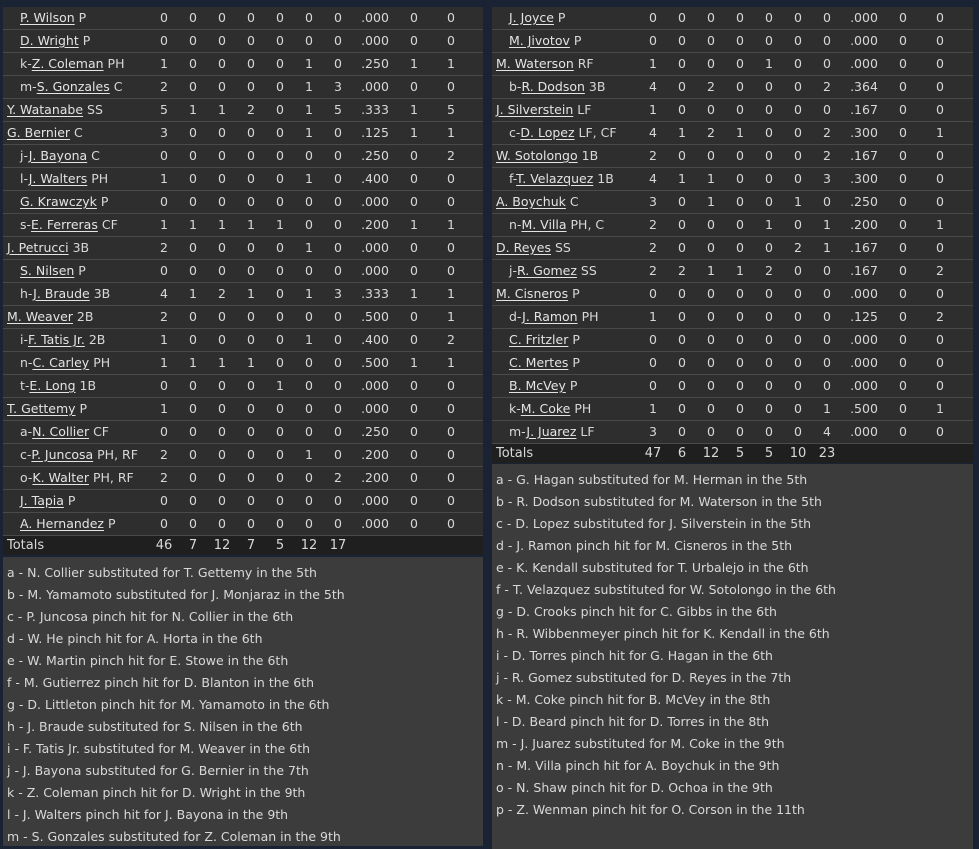  Describe the element at coordinates (58, 155) in the screenshot. I see `player-link: J. Bayona` at that location.